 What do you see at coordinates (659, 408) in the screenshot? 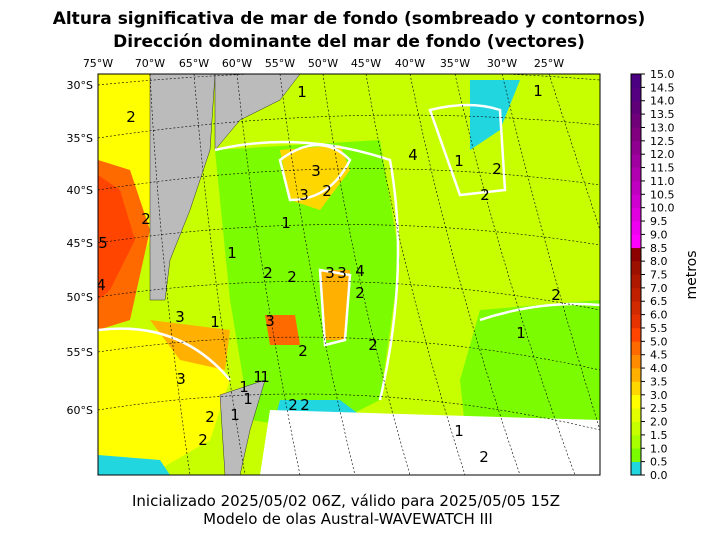
I see `colorbar-tick-label: 2.5` at bounding box center [659, 408].